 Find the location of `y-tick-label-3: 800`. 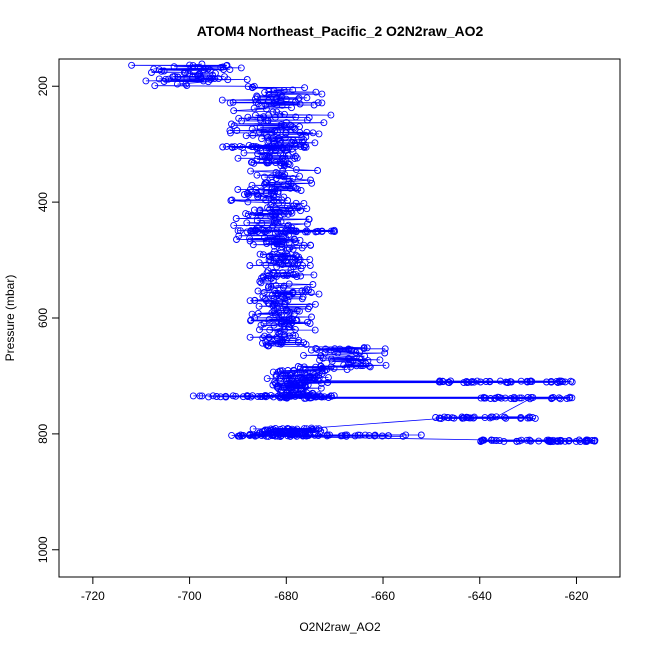

y-tick-label-3: 800 is located at coordinates (43, 434).